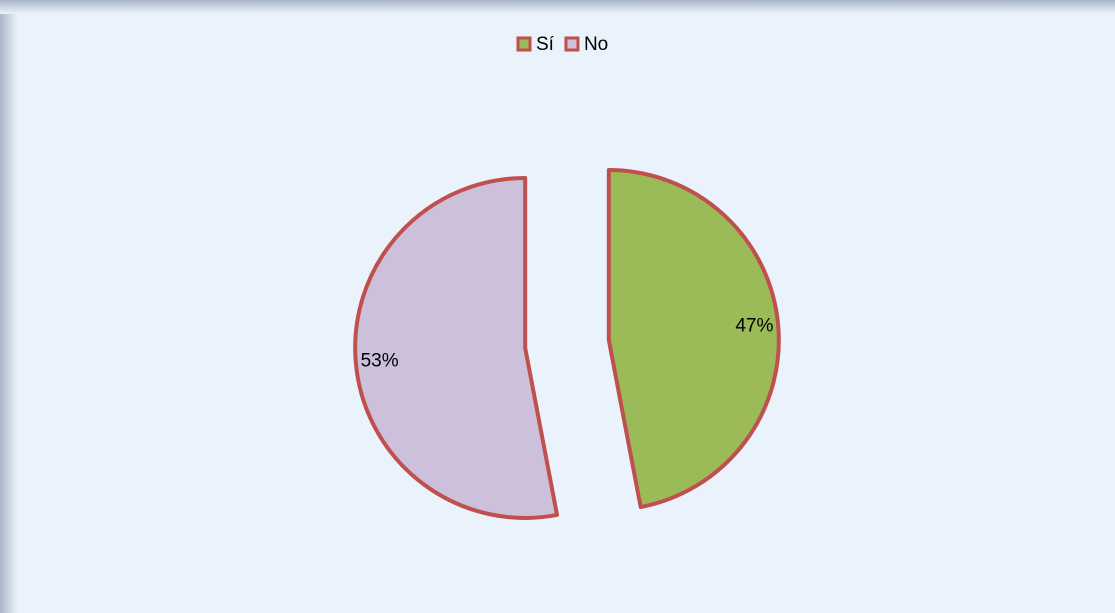 This screenshot has width=1115, height=613. Describe the element at coordinates (557, 7) in the screenshot. I see `frame-shadow-top` at that location.